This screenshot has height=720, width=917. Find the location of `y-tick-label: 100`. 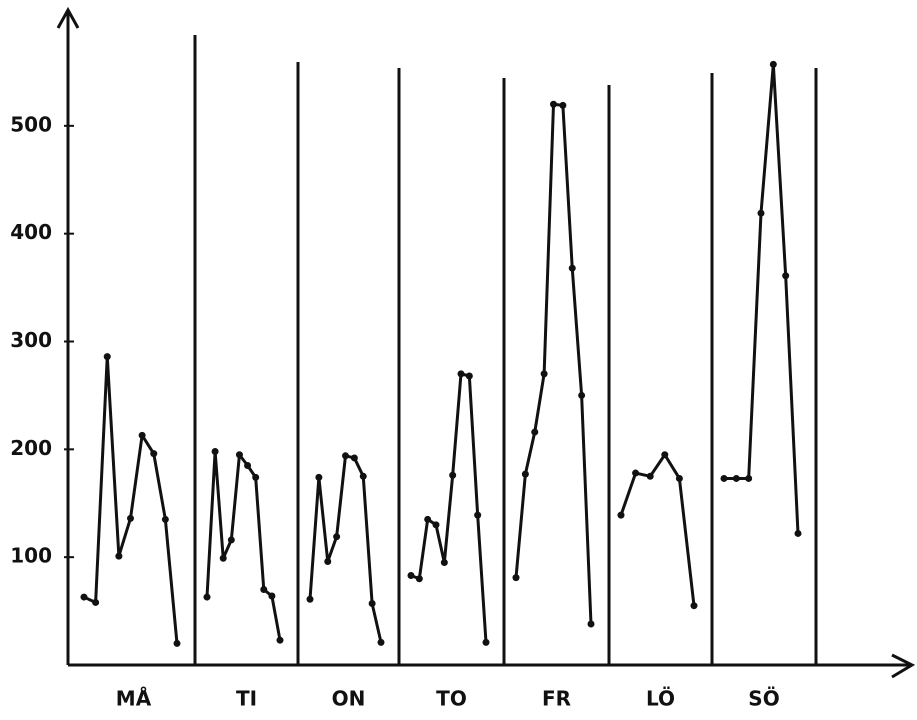

y-tick-label: 100 is located at coordinates (31, 556).